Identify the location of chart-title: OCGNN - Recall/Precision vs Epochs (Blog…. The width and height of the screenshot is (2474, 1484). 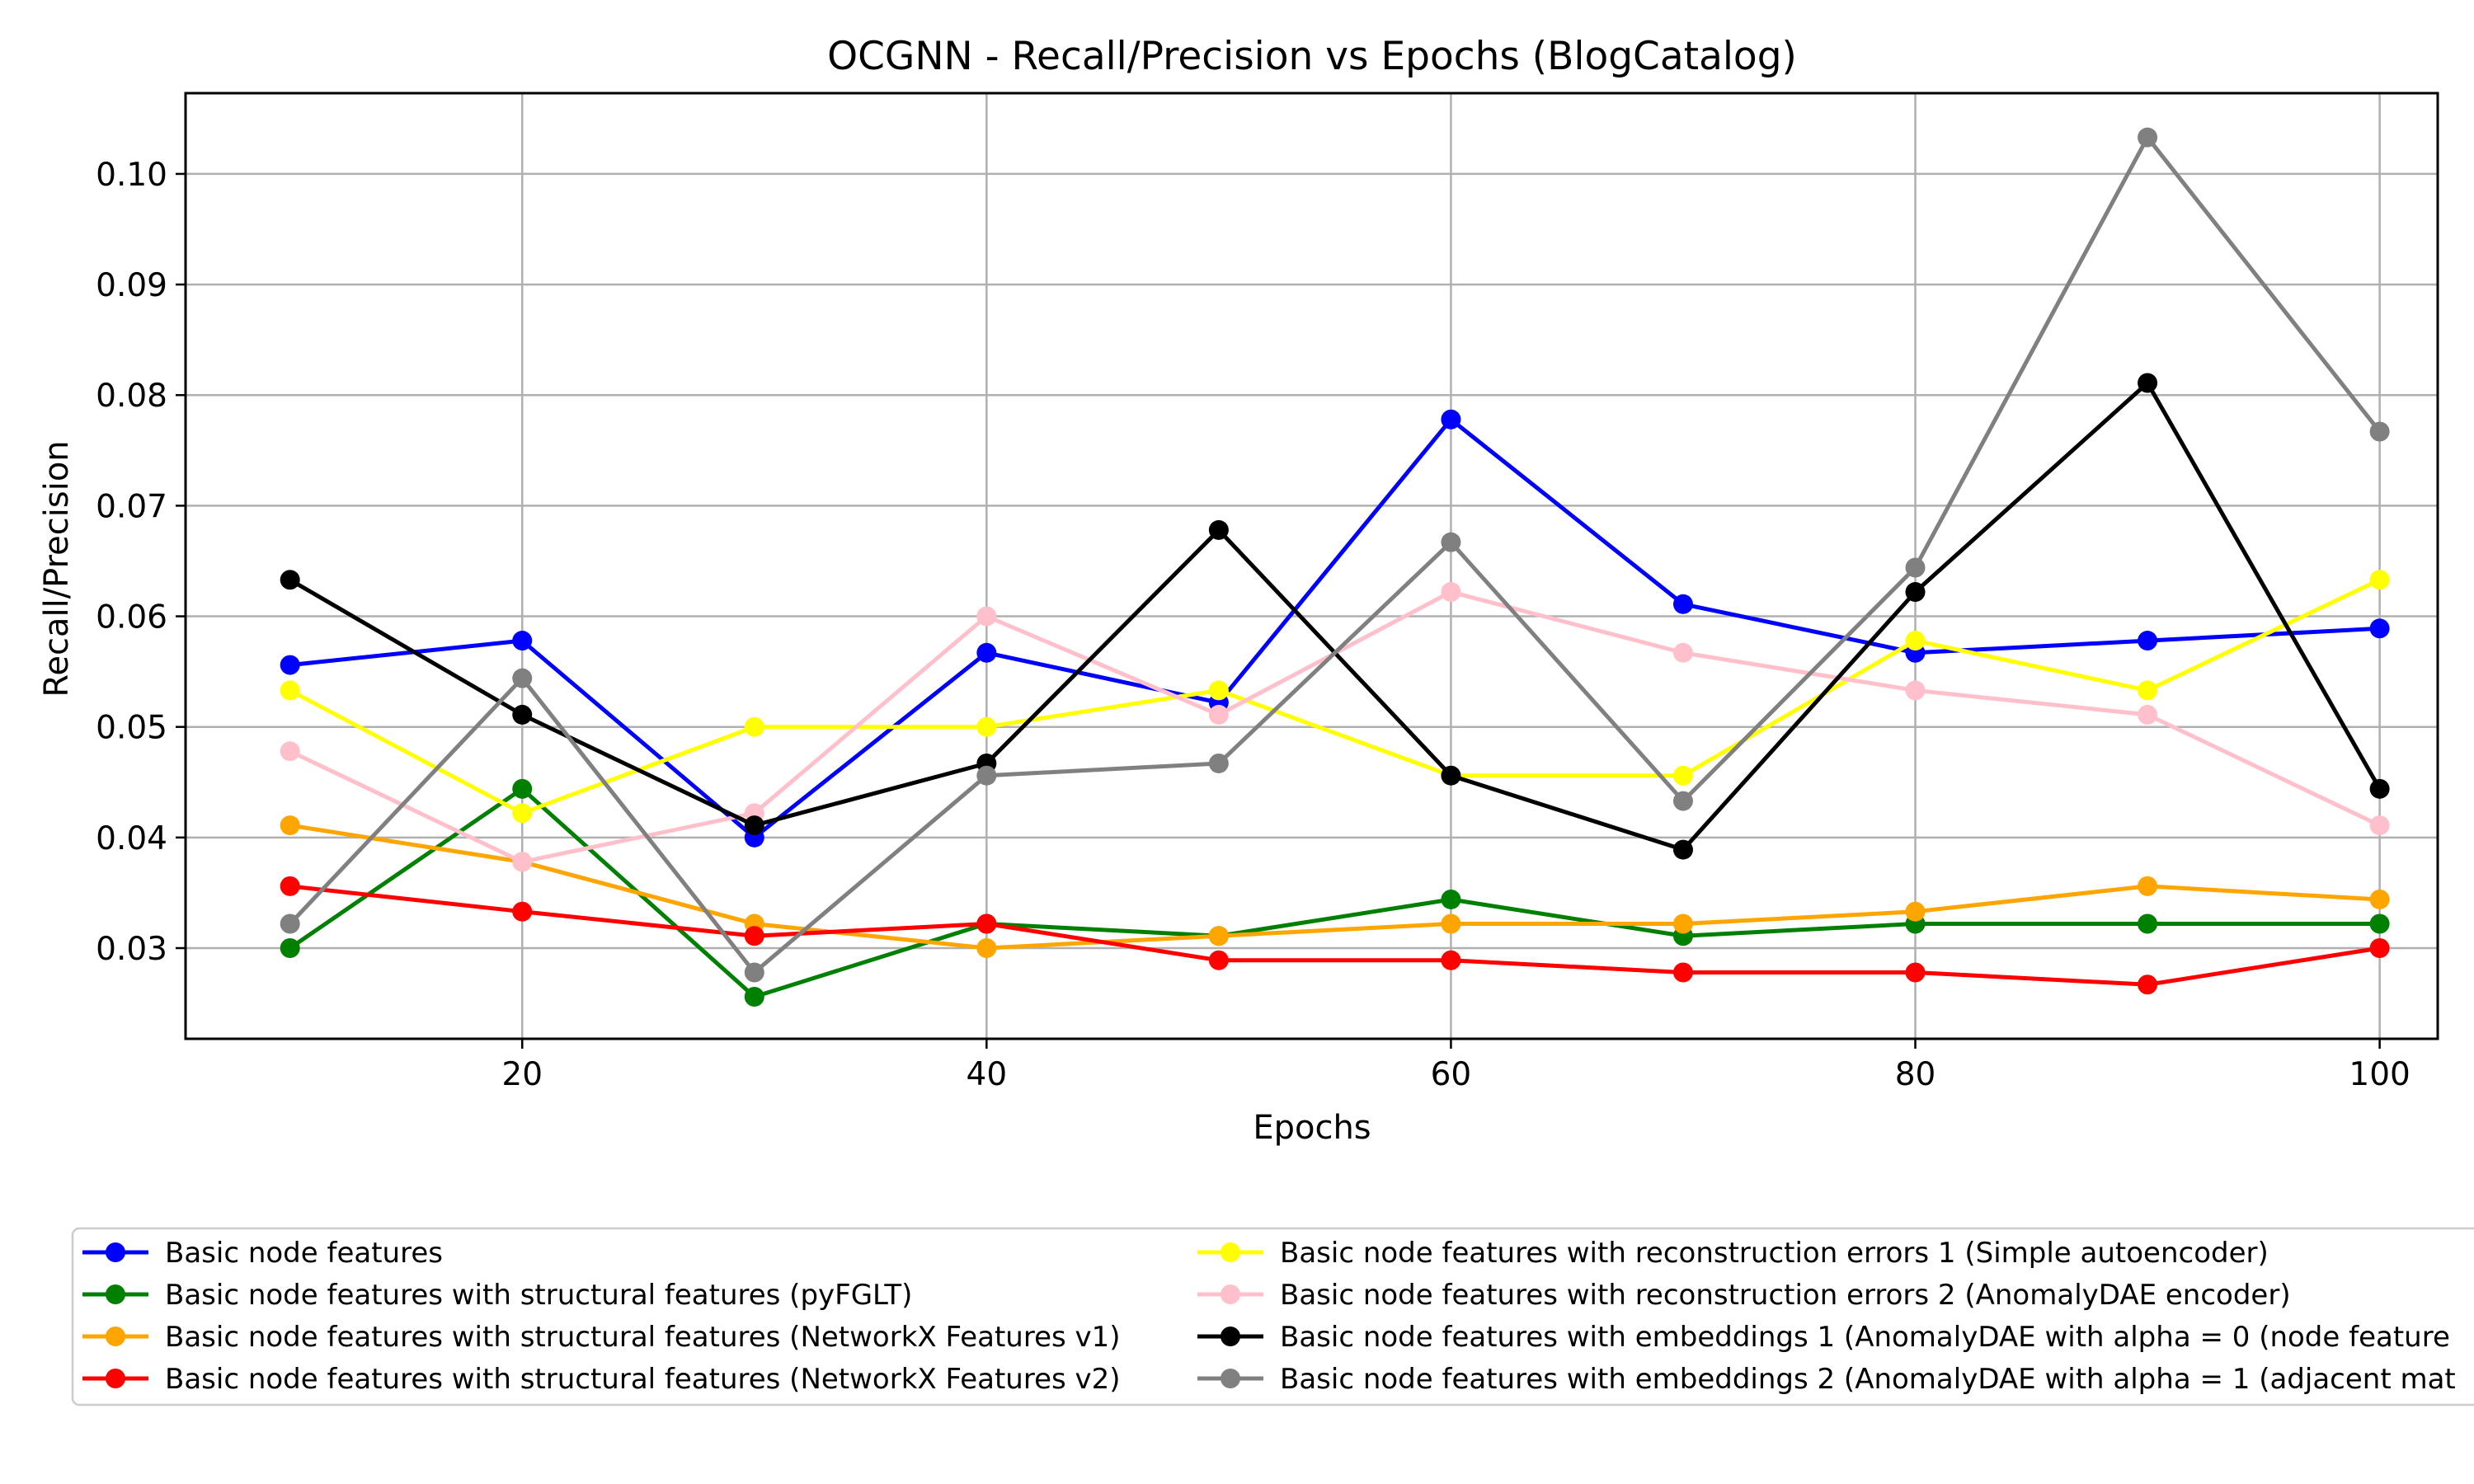
(1312, 56).